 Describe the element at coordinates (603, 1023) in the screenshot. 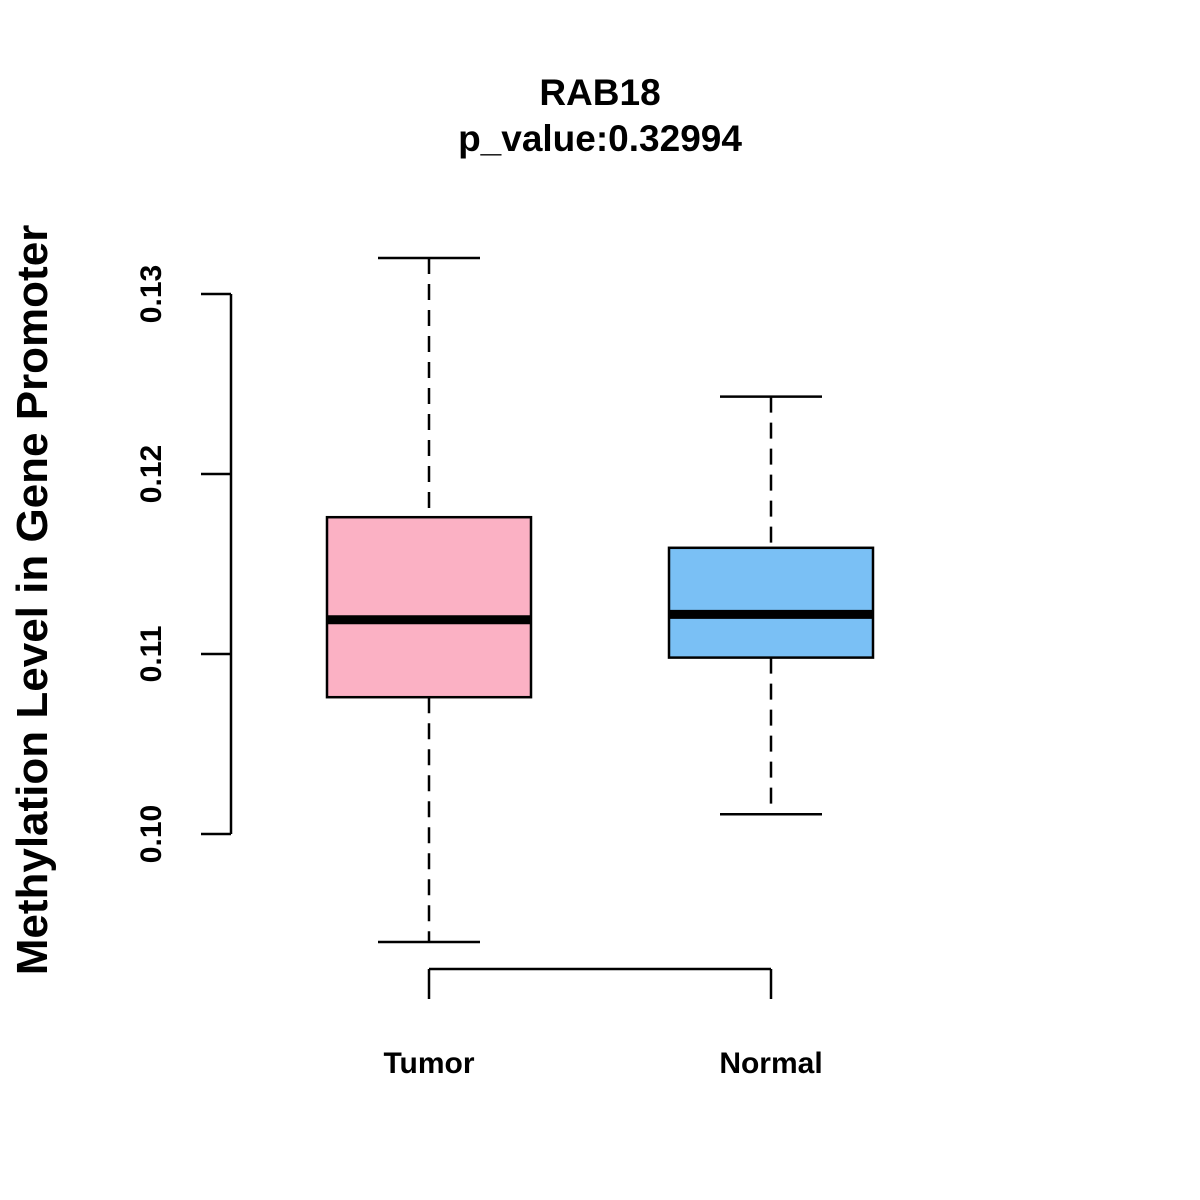

I see `x-axis: Tumor Normal` at that location.